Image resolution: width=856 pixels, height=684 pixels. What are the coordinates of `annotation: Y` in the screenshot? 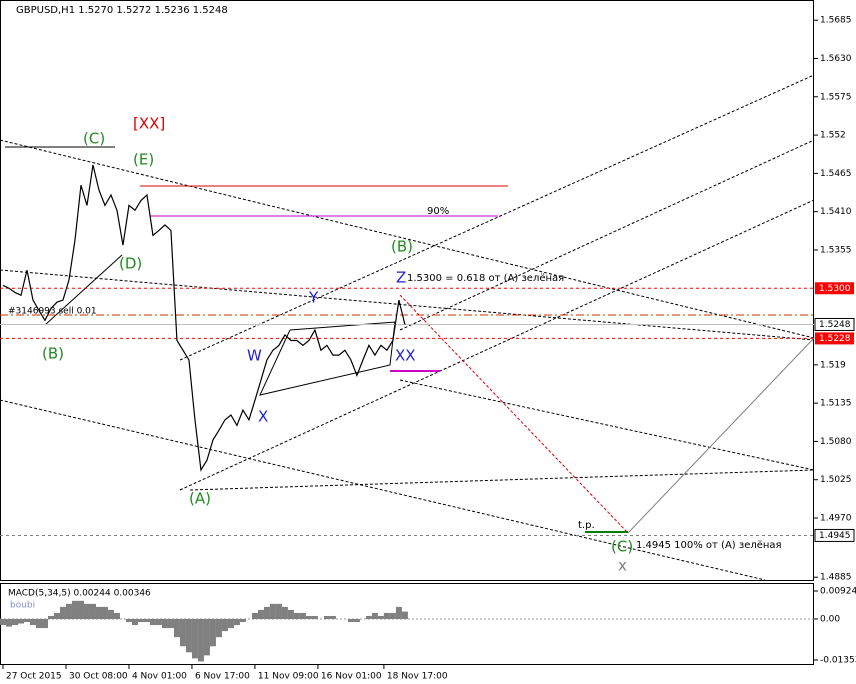 It's located at (313, 298).